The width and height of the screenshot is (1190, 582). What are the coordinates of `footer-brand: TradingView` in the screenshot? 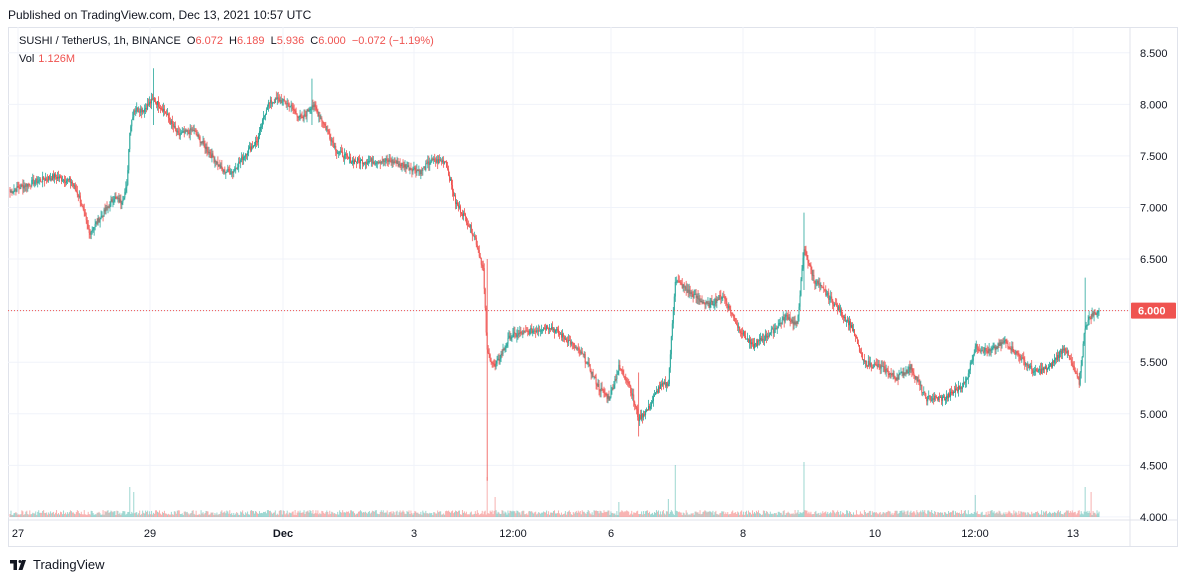 It's located at (57, 564).